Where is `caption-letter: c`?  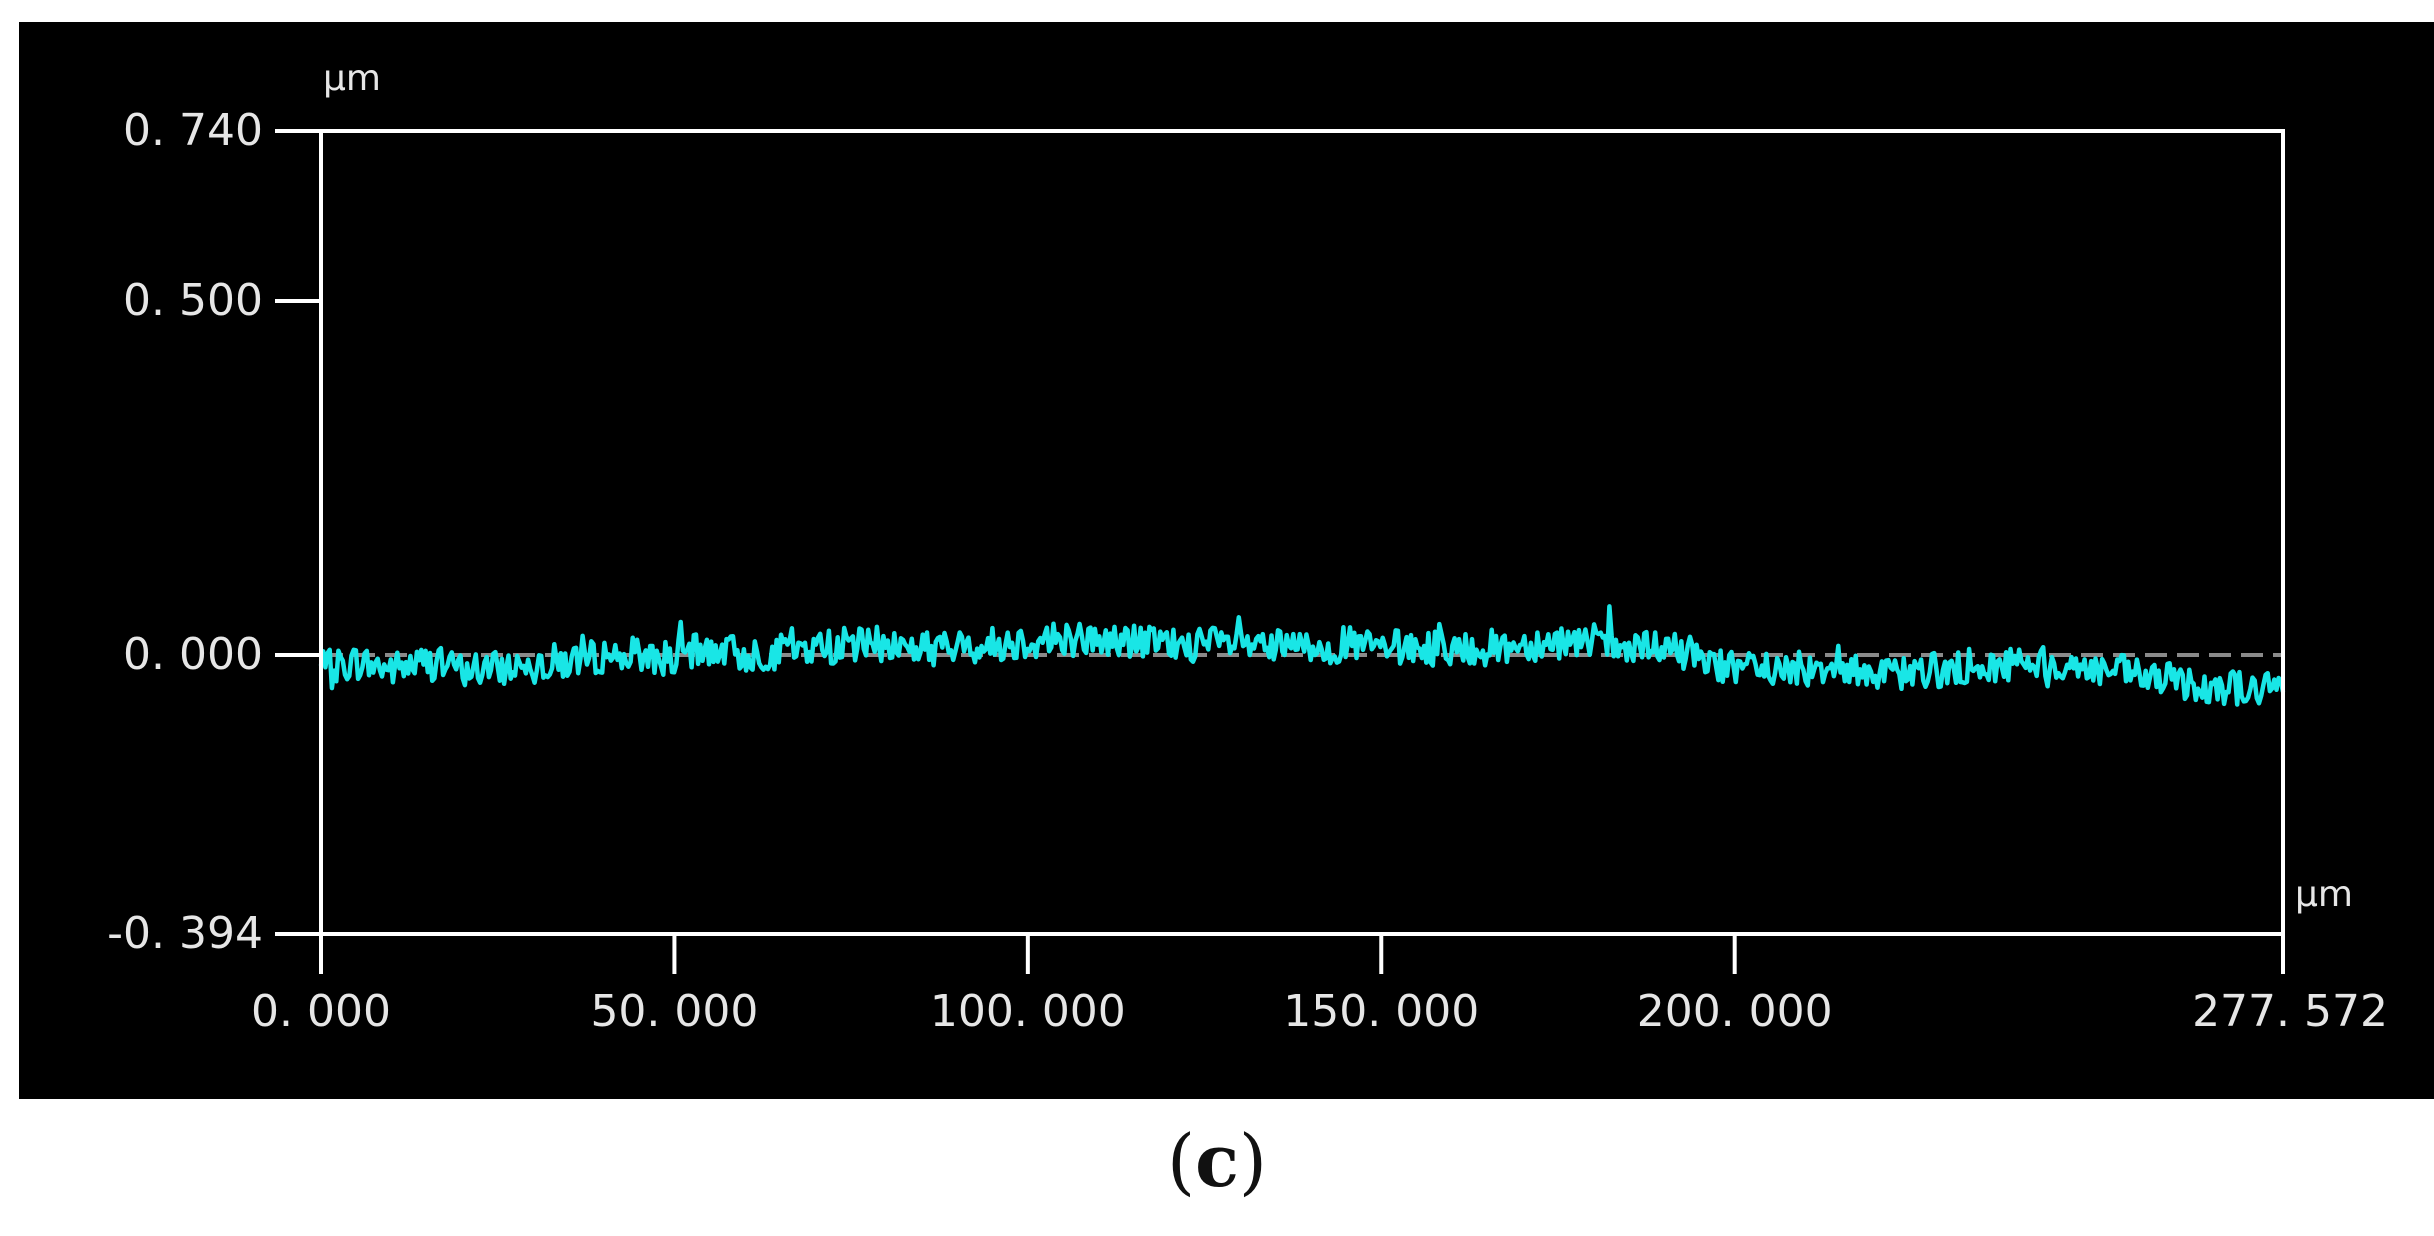 caption-letter: c is located at coordinates (1217, 1160).